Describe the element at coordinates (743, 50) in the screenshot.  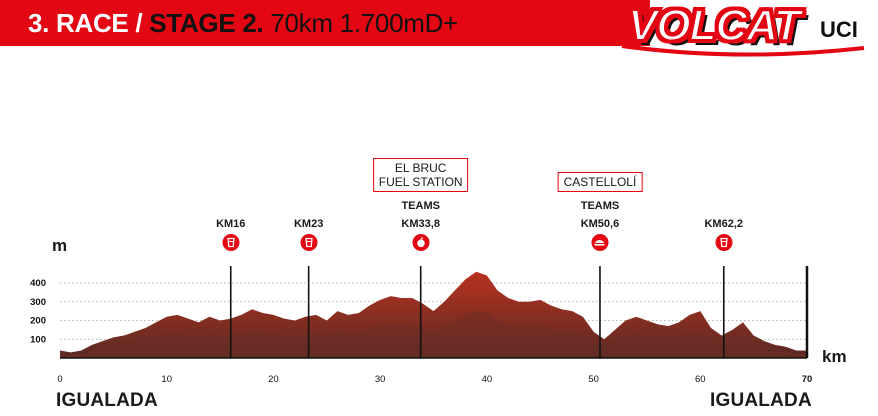
I see `logo-swoosh-icon` at that location.